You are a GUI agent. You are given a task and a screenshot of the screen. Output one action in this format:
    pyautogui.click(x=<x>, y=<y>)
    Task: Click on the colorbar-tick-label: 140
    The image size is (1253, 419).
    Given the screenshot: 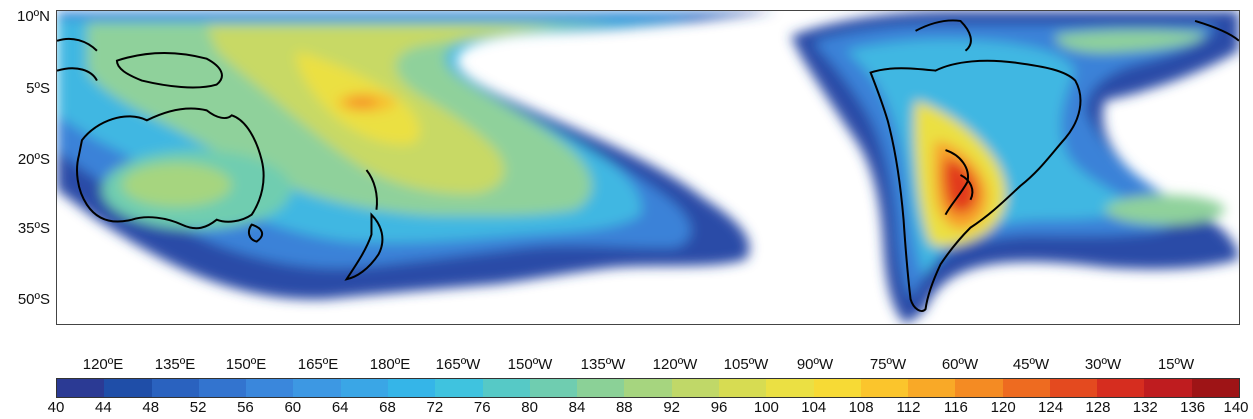 What is the action you would take?
    pyautogui.click(x=1236, y=407)
    